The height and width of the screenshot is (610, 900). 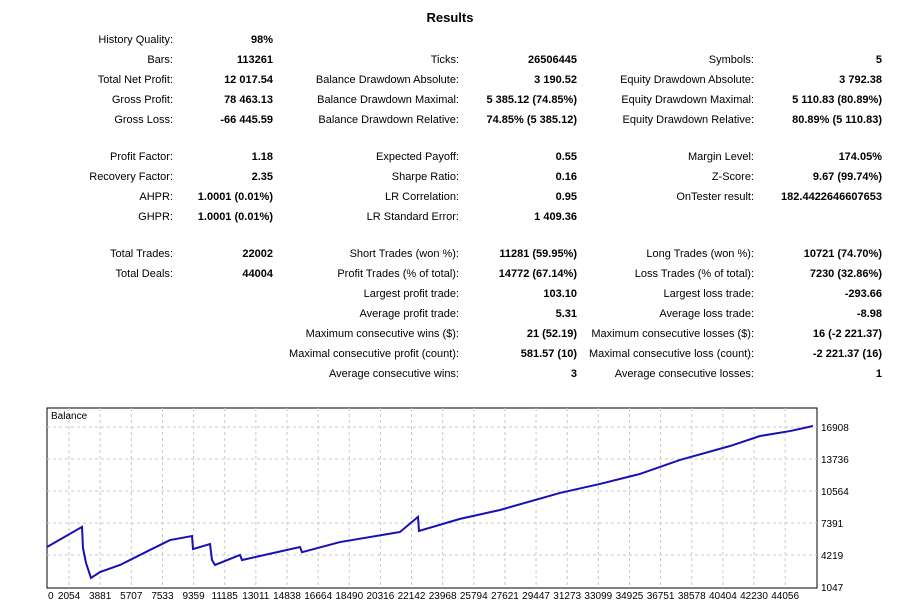 I want to click on stat-value: 113261, so click(x=254, y=60).